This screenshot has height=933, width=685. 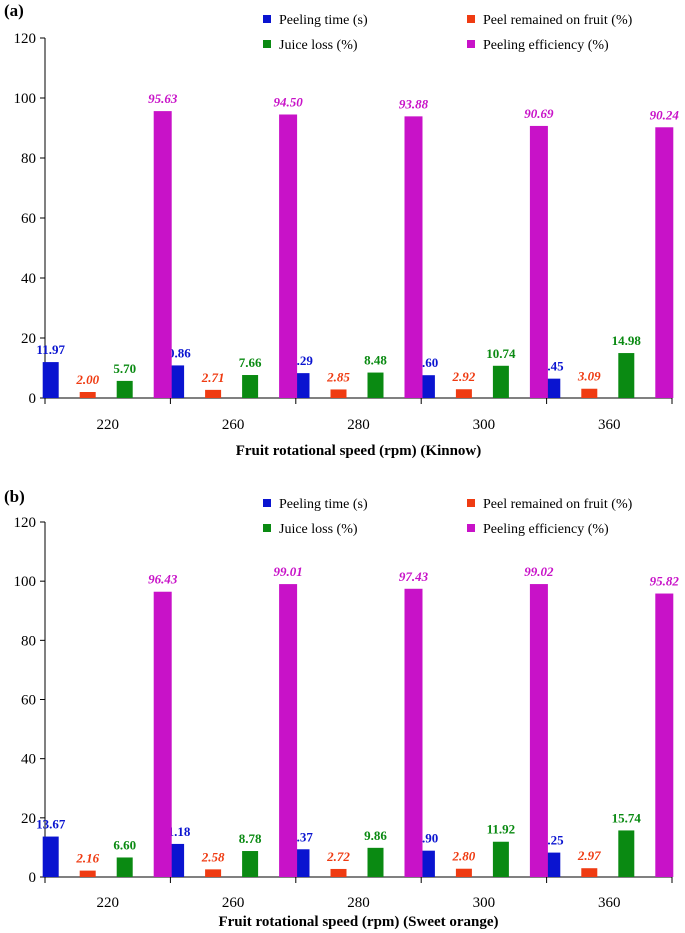 I want to click on data-label: 96.43, so click(x=163, y=579).